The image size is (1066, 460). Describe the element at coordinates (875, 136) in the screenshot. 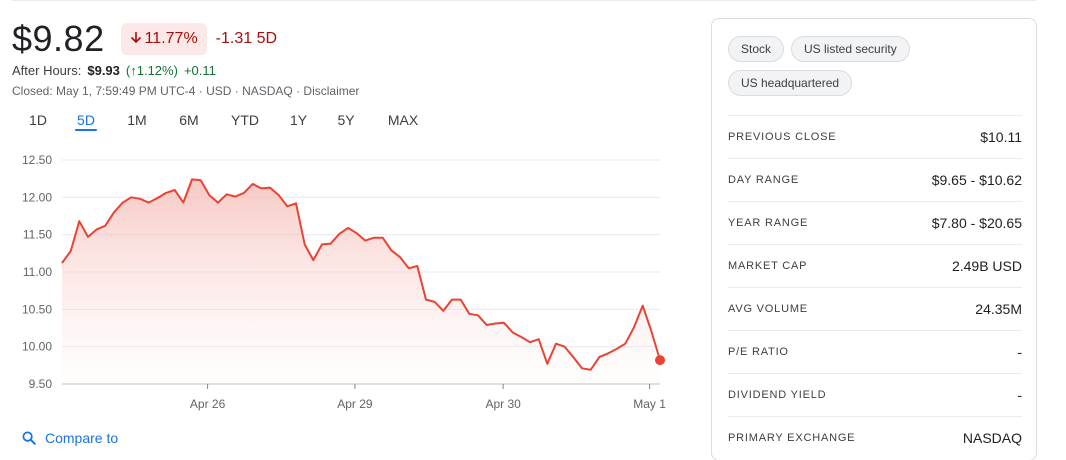

I see `stat-row-previous-close: PREVIOUS CLOSE $10.11` at that location.